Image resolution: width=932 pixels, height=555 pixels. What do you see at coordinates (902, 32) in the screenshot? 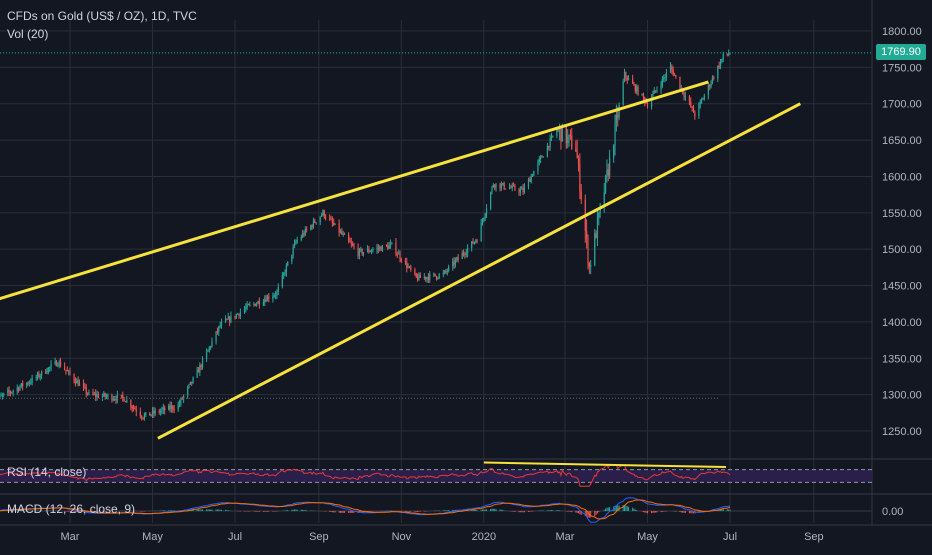
I see `y-tick-label: 1800.00` at bounding box center [902, 32].